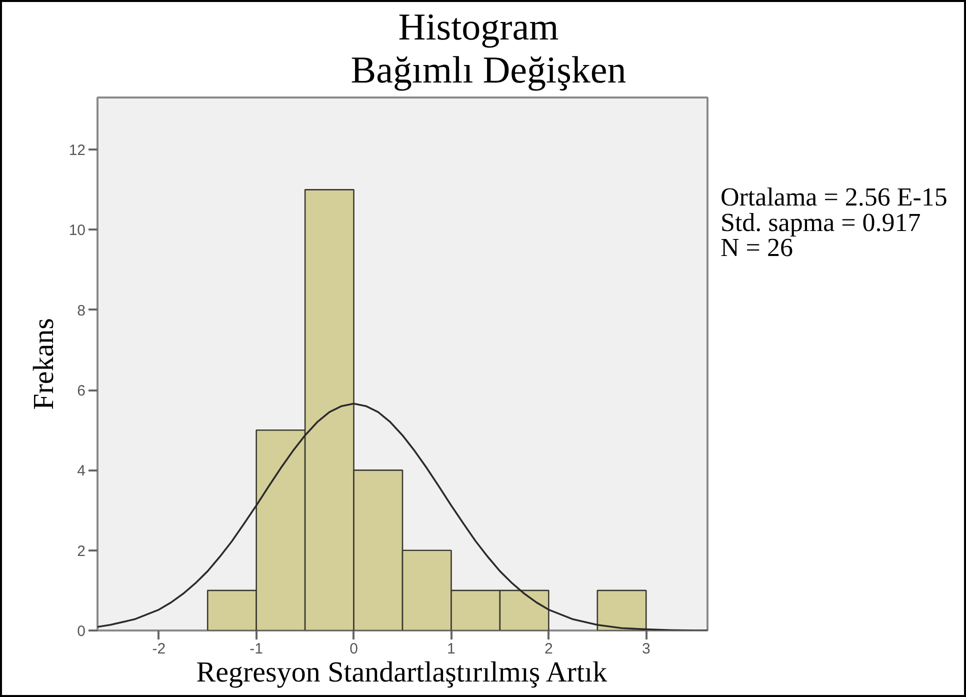  I want to click on y-tick-label: 10, so click(77, 231).